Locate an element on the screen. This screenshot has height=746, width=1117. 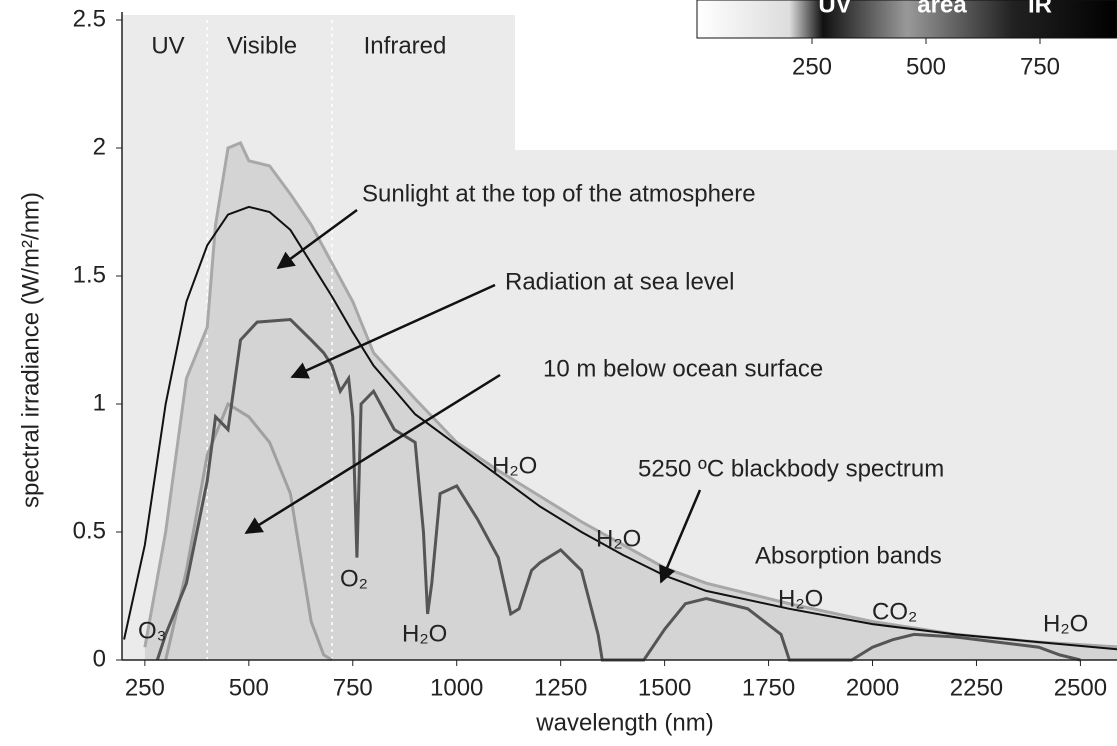
x-tick-label: 1750 is located at coordinates (768, 687).